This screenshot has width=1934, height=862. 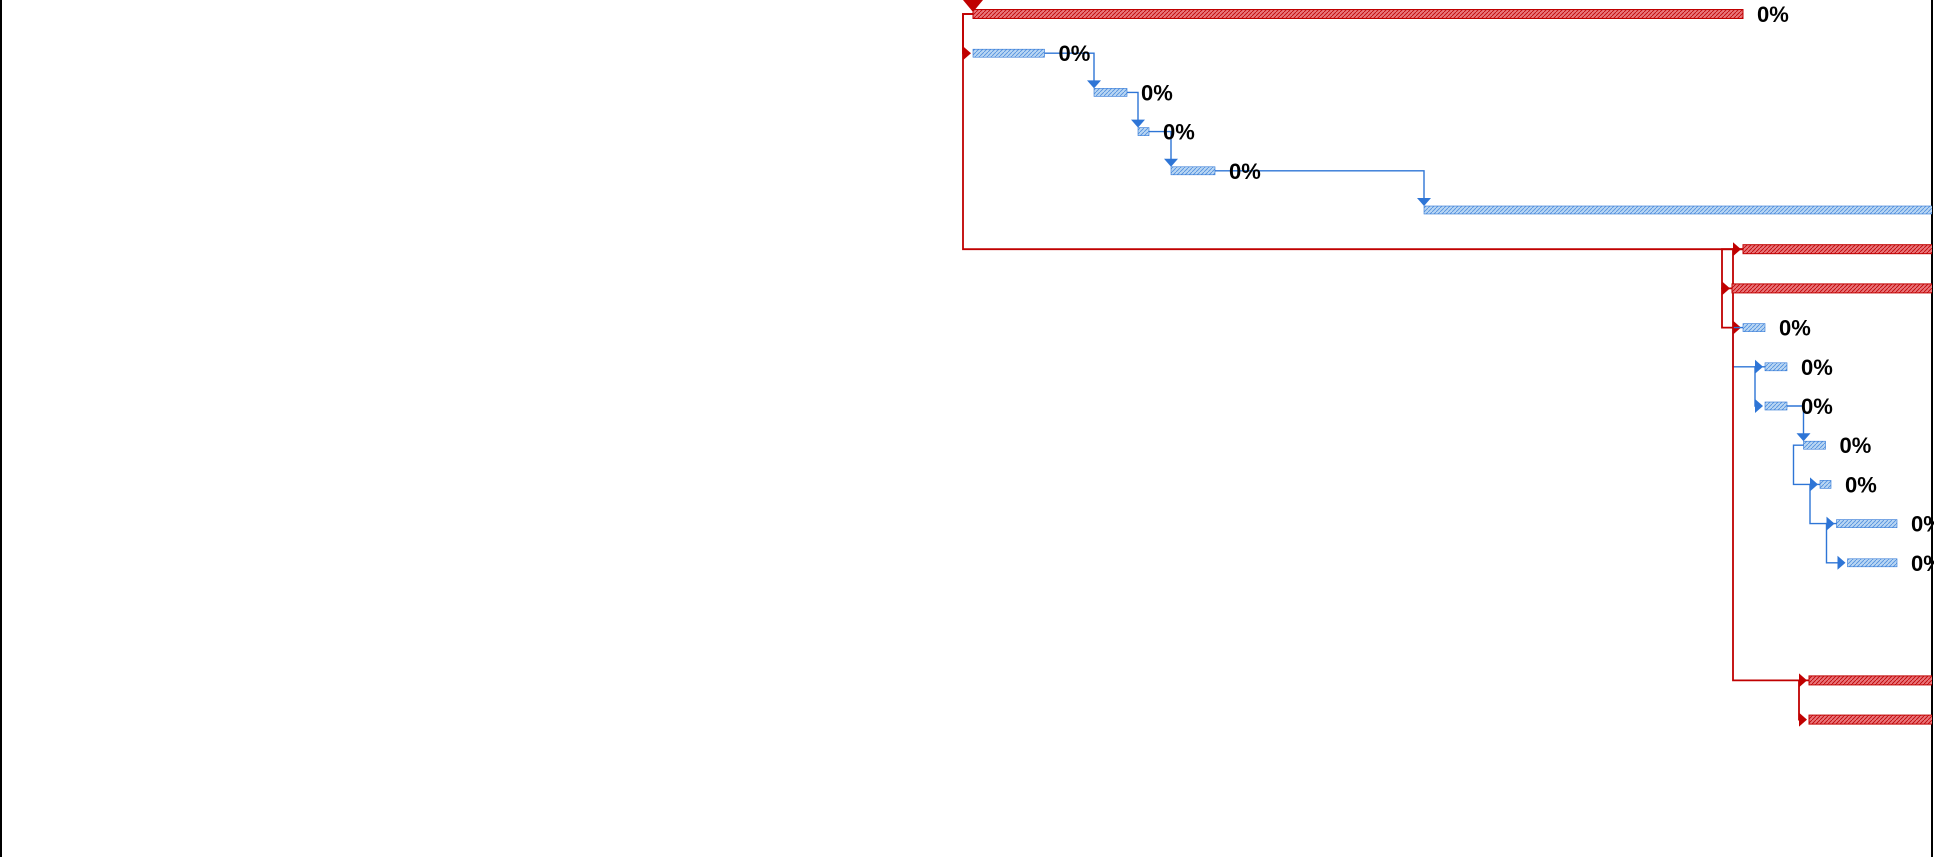 I want to click on summary-start-marker, so click(x=973, y=6).